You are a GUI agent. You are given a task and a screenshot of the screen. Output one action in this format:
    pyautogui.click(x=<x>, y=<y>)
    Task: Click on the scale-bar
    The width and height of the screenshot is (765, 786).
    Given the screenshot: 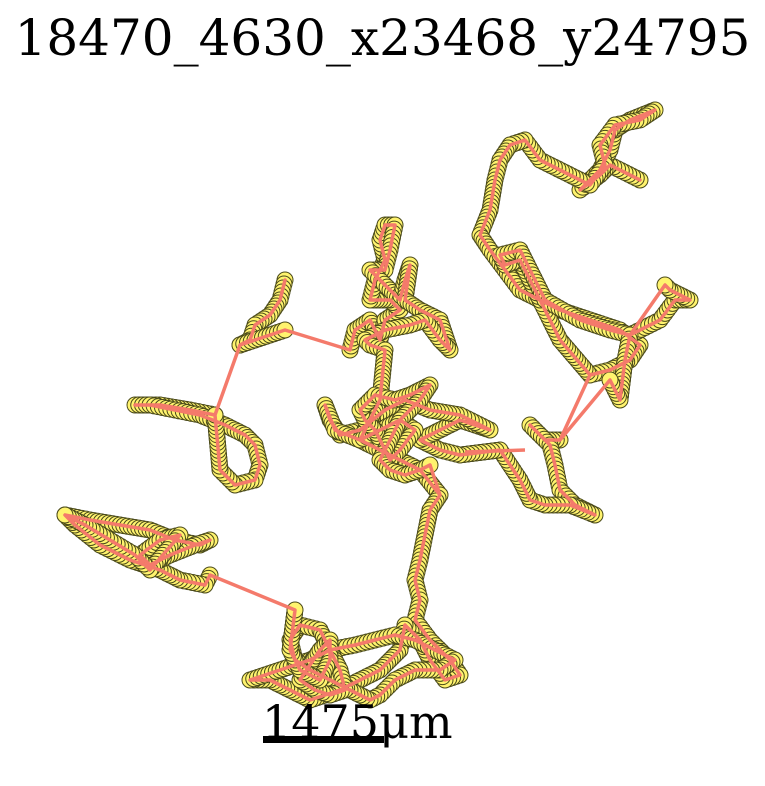 What is the action you would take?
    pyautogui.click(x=323, y=739)
    